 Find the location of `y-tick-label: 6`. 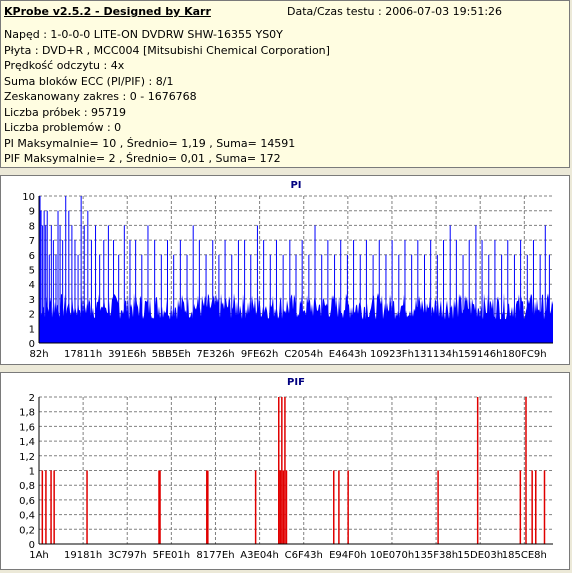

y-tick-label: 6 is located at coordinates (32, 256).